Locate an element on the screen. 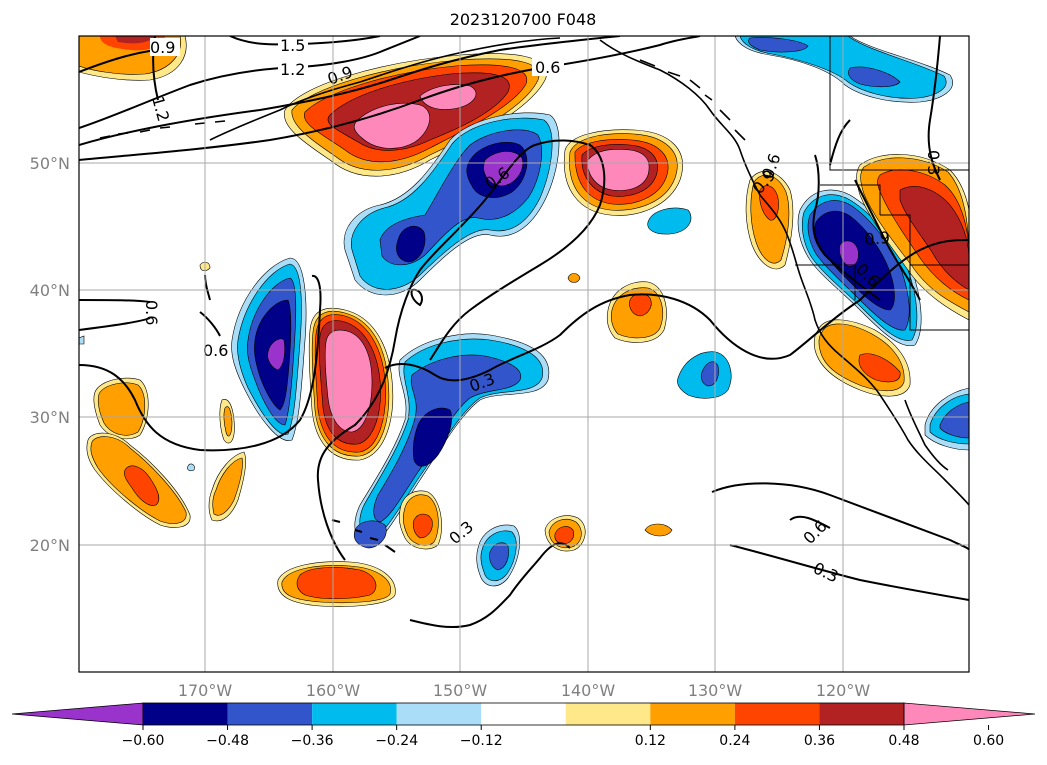  colorbar-extend-right is located at coordinates (969, 714).